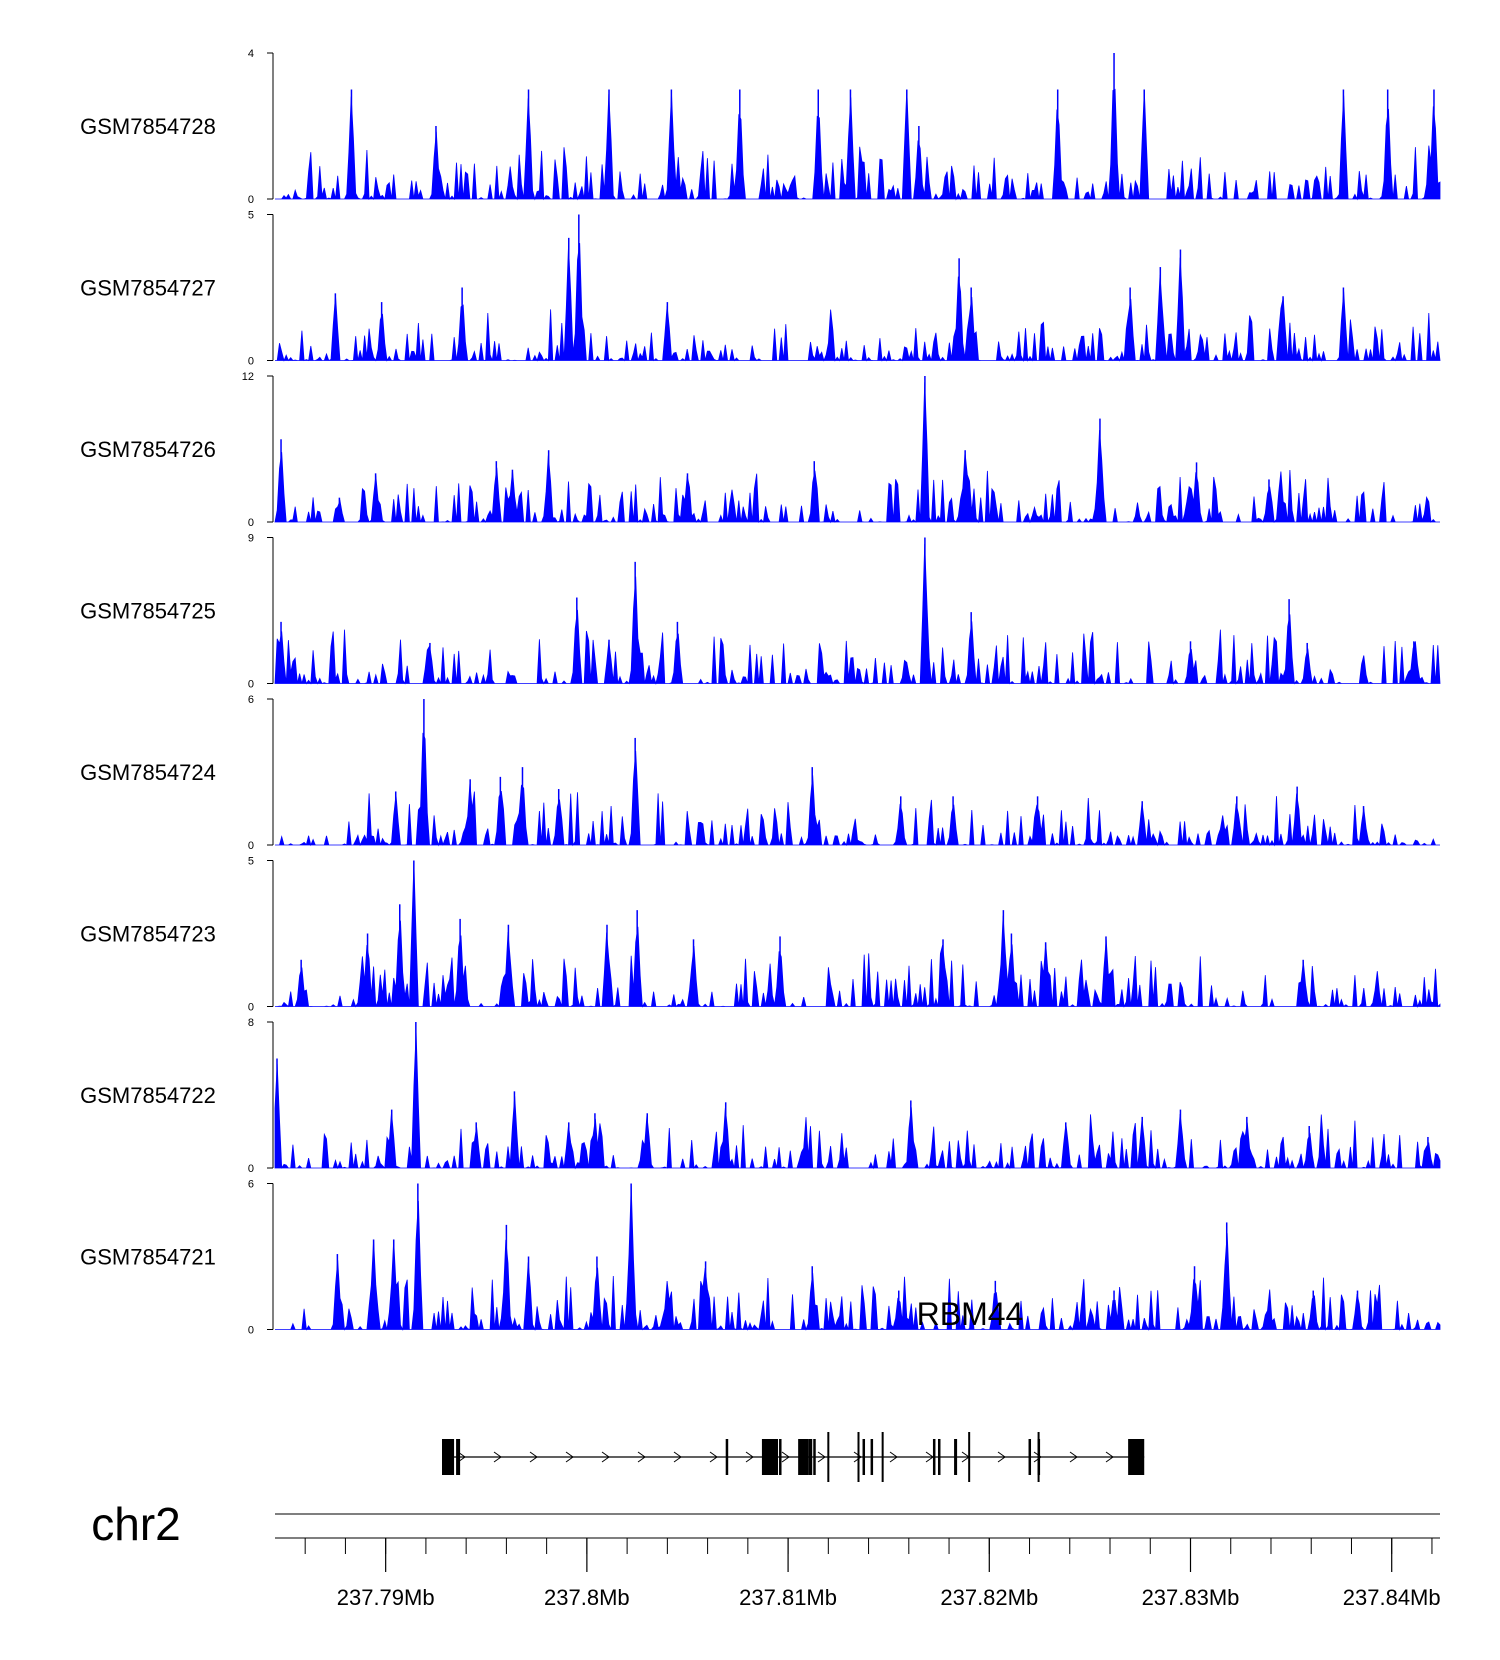  I want to click on track-GSM7854726: GSM7854726 12 0, so click(760, 450).